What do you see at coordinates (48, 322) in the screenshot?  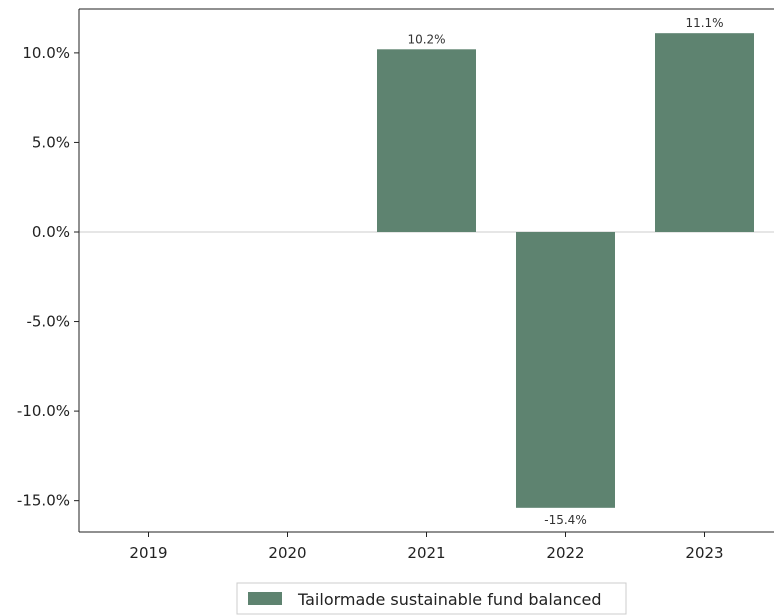 I see `y-tick-label: -5.0%` at bounding box center [48, 322].